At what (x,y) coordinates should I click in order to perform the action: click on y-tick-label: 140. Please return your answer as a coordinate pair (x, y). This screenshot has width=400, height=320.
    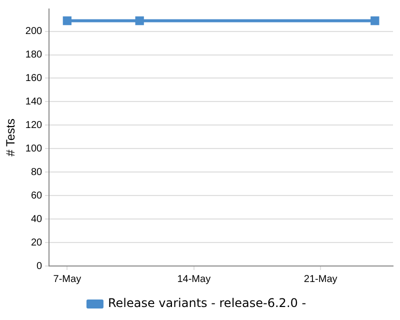
    Looking at the image, I should click on (34, 102).